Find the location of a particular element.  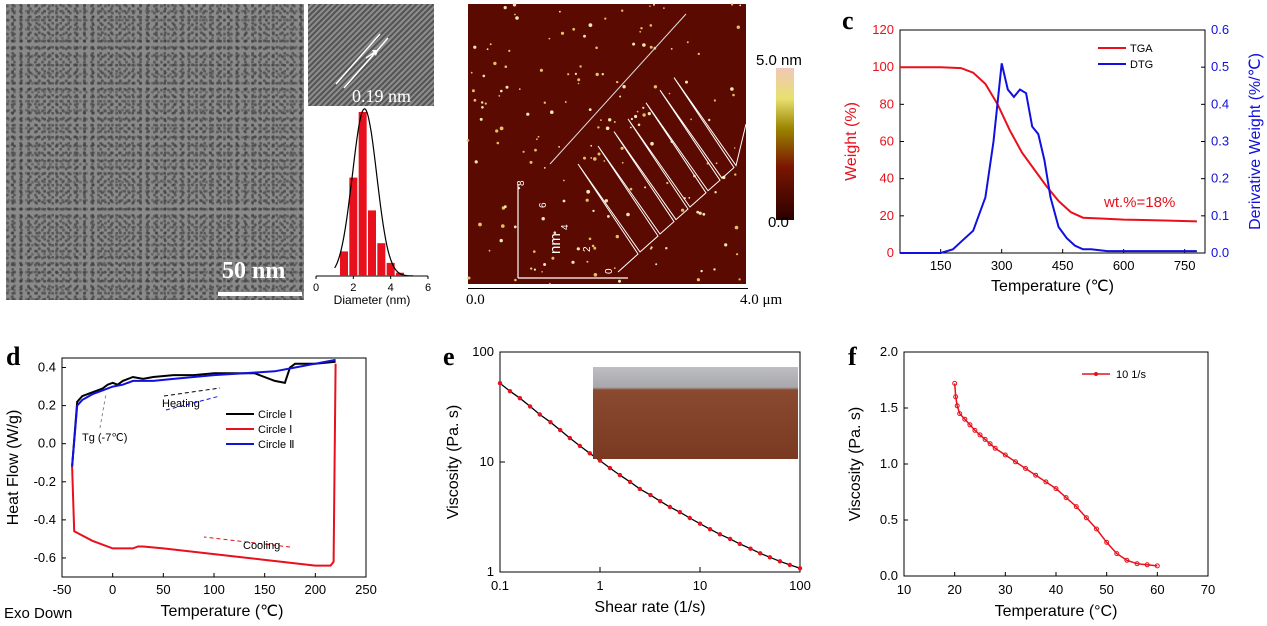

panel-label-f: f is located at coordinates (852, 356).